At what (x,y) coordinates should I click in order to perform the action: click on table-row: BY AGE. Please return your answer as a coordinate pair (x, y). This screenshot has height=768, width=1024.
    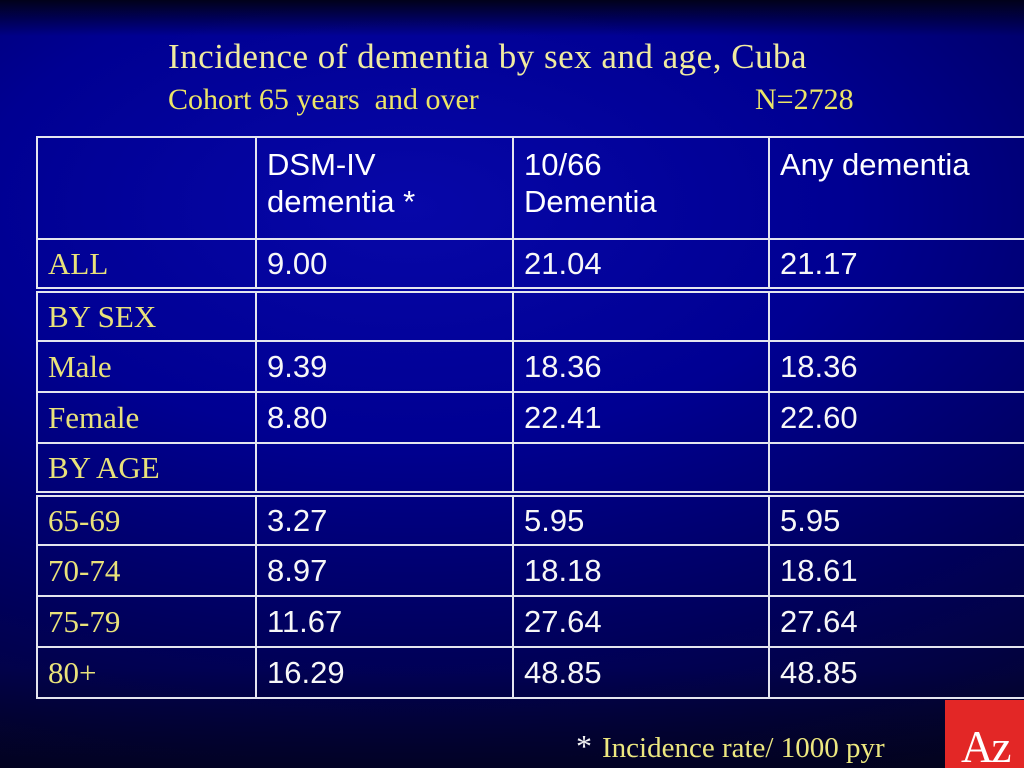
    Looking at the image, I should click on (530, 468).